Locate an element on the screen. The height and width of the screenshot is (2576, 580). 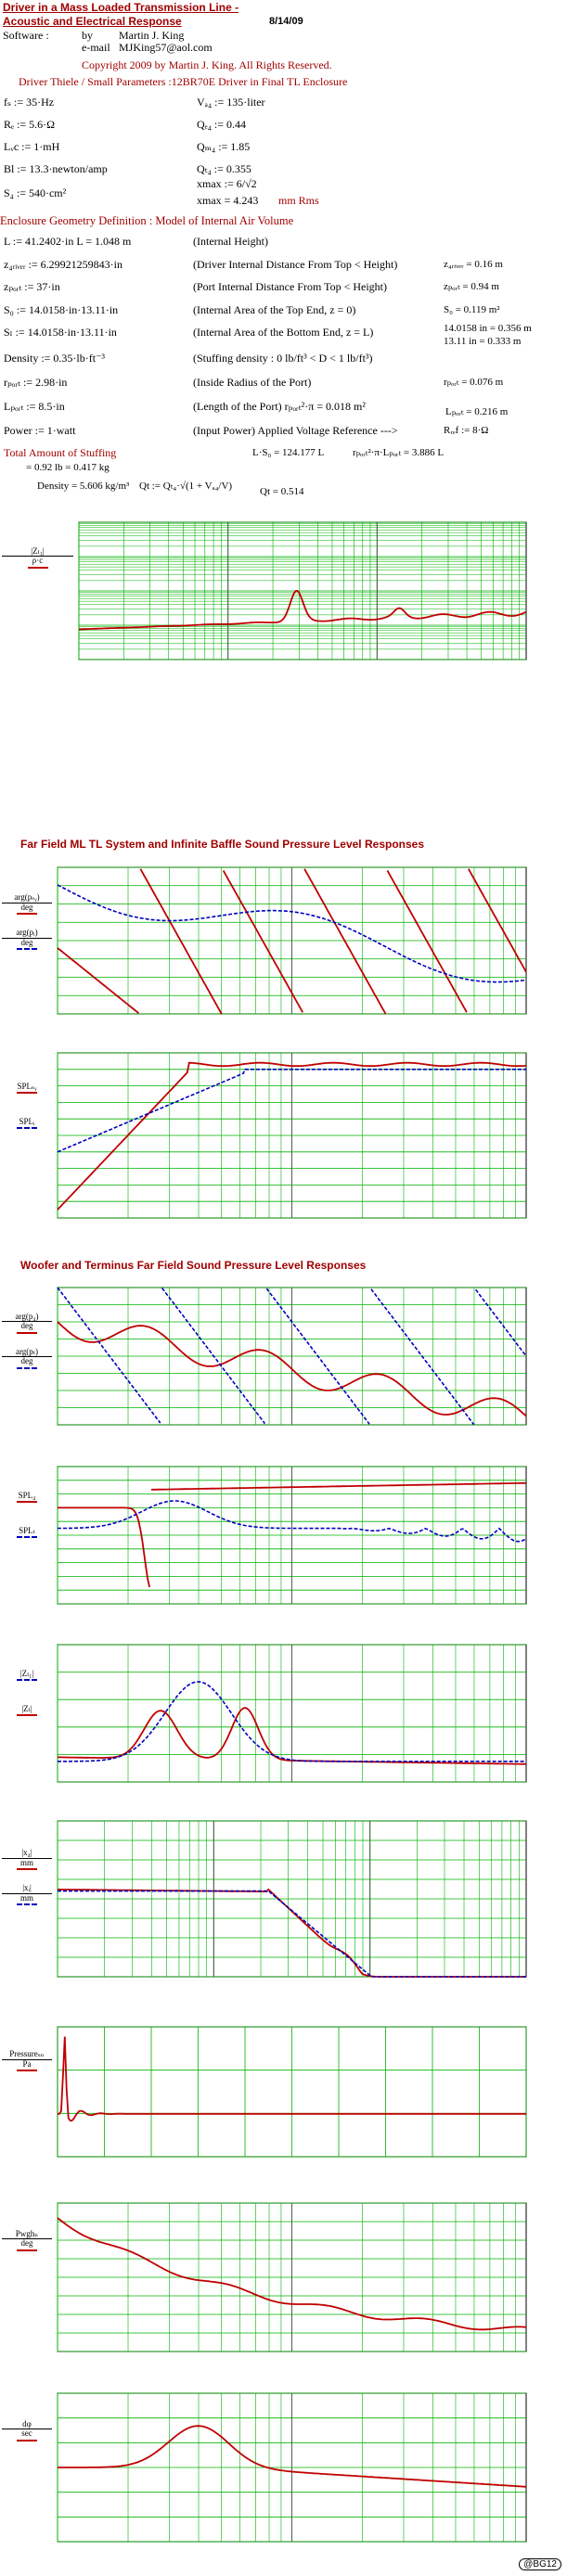
author: Martin J. King is located at coordinates (152, 35).